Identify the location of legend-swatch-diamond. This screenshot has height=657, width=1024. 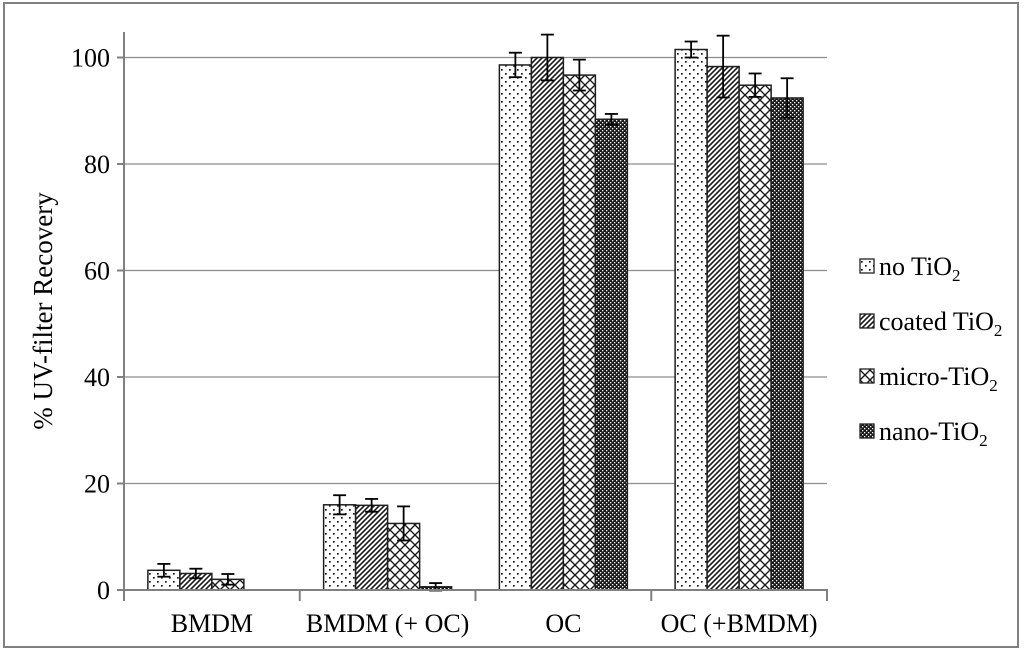
(867, 376).